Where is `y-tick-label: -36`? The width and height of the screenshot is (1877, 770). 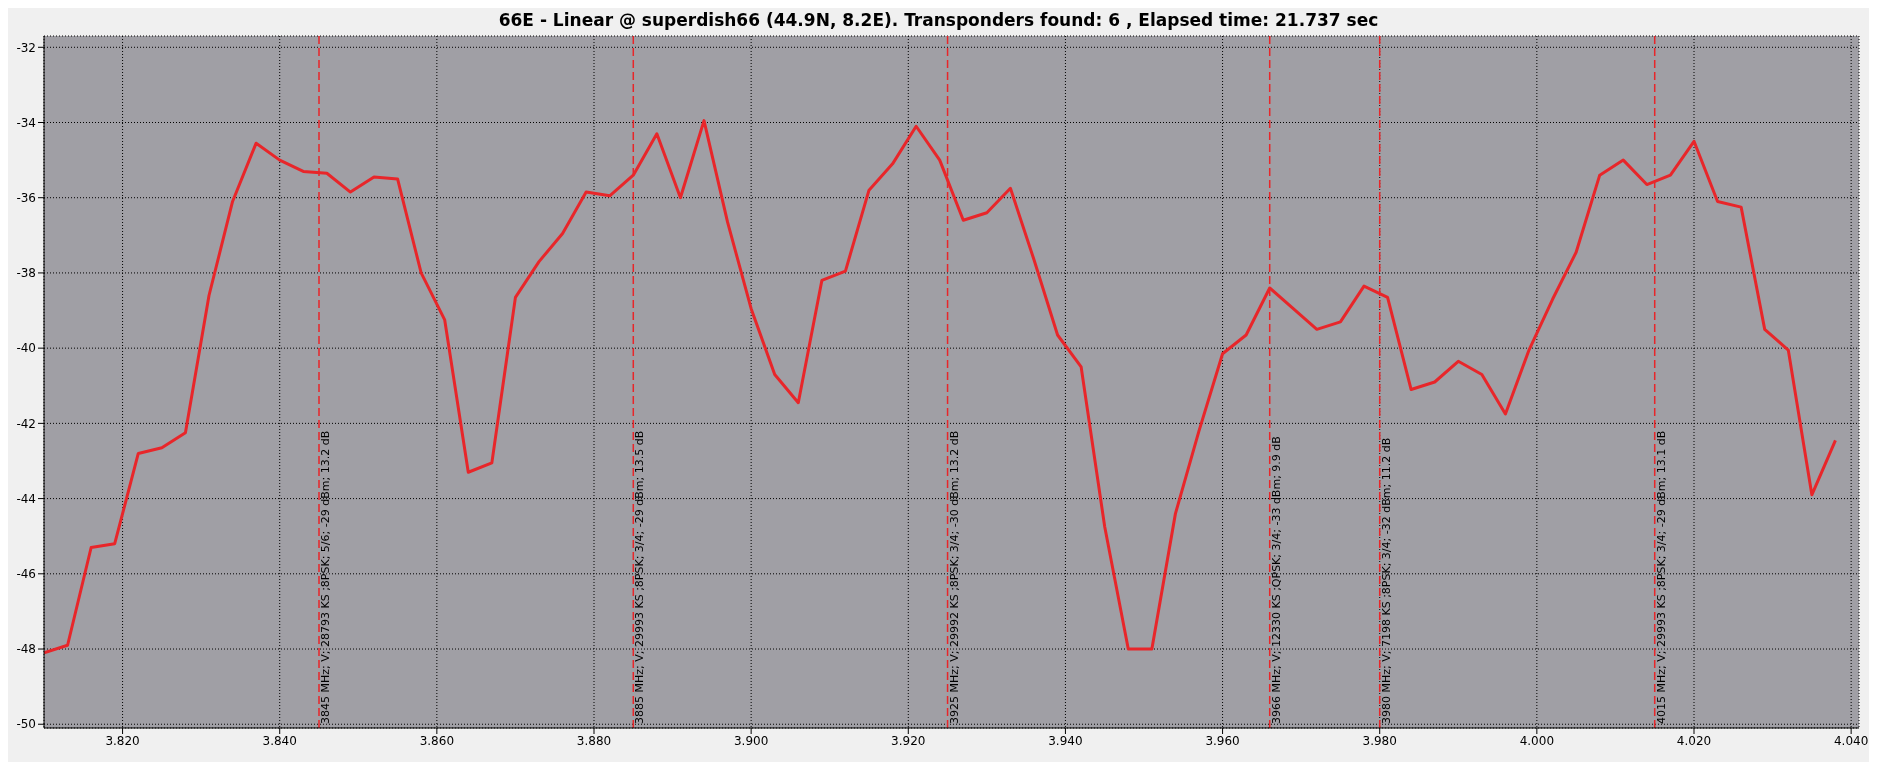 y-tick-label: -36 is located at coordinates (26, 197).